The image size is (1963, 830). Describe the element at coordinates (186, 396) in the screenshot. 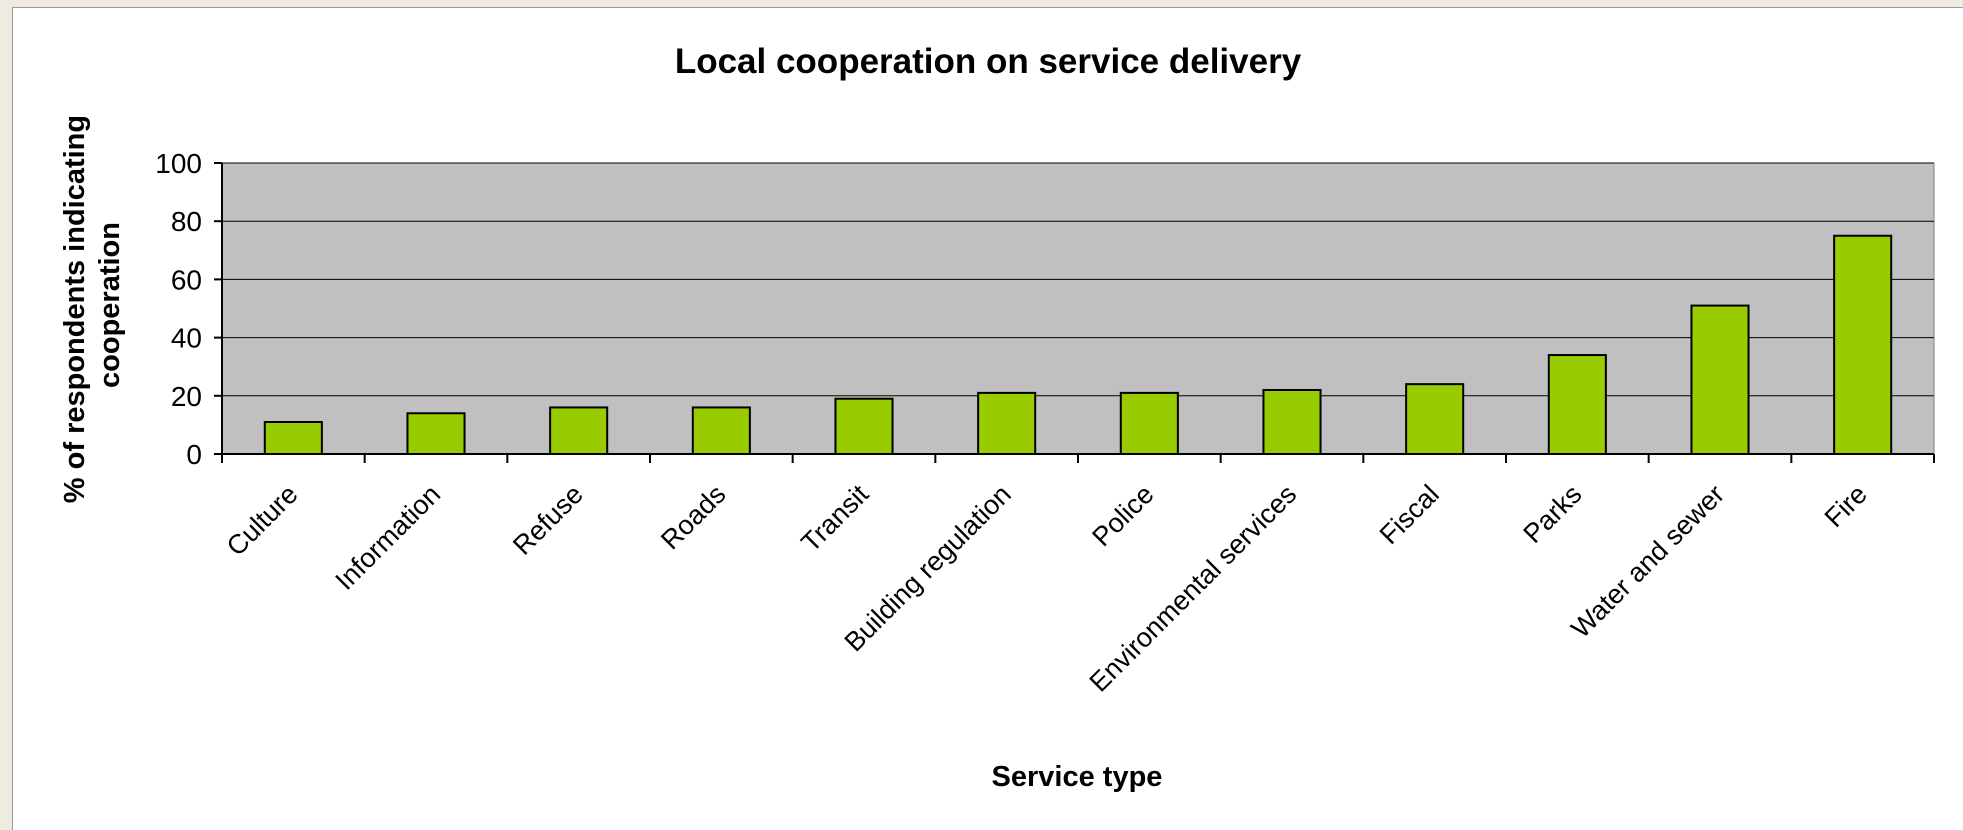

I see `y-tick-label: 20` at that location.